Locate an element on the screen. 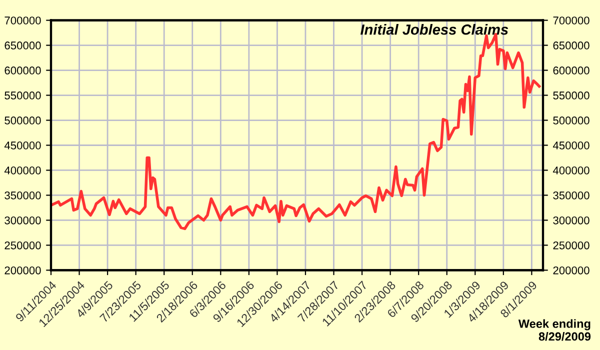  y2-tick-label: 550000 is located at coordinates (571, 96).